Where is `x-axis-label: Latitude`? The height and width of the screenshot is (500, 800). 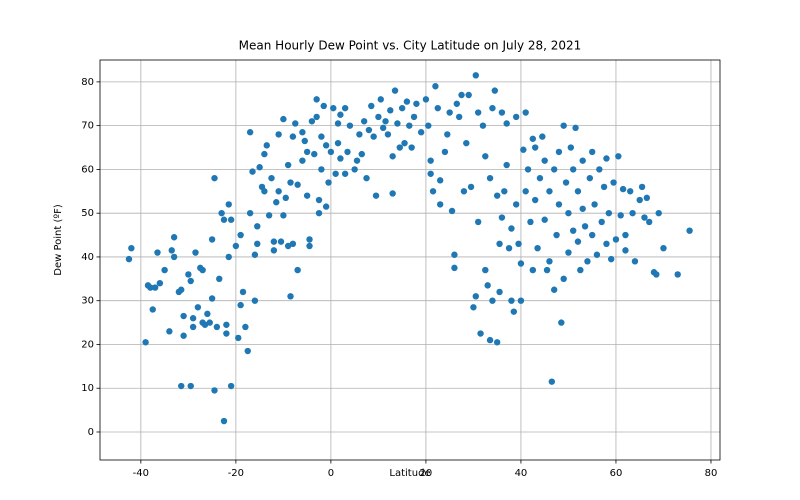
x-axis-label: Latitude is located at coordinates (409, 473).